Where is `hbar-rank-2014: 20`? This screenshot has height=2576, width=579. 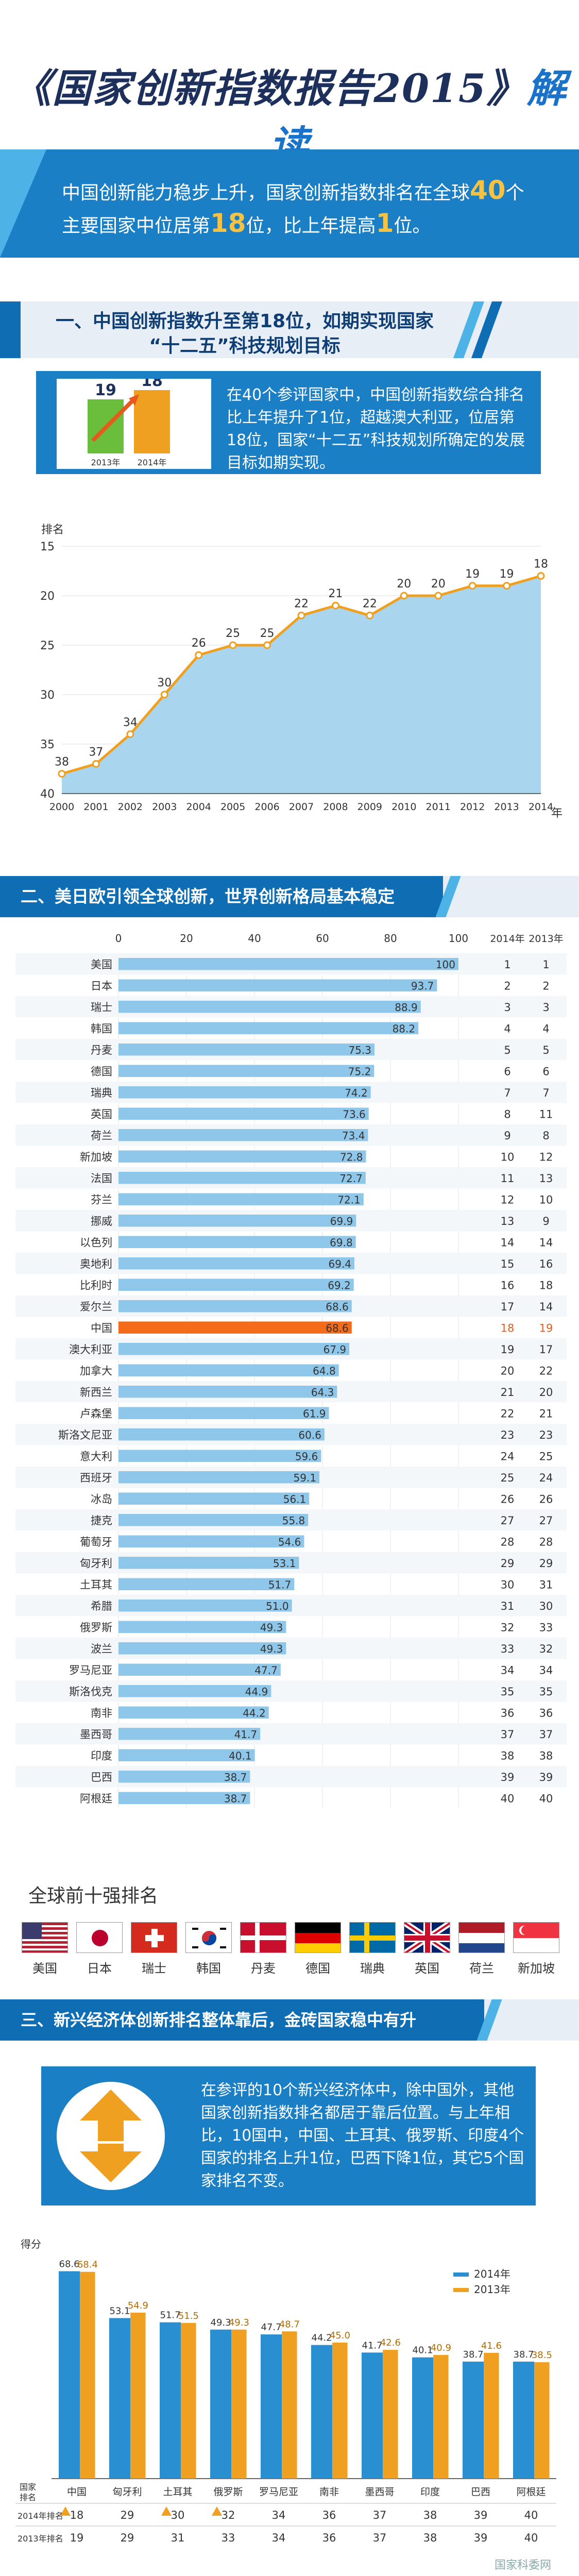
hbar-rank-2014: 20 is located at coordinates (508, 1371).